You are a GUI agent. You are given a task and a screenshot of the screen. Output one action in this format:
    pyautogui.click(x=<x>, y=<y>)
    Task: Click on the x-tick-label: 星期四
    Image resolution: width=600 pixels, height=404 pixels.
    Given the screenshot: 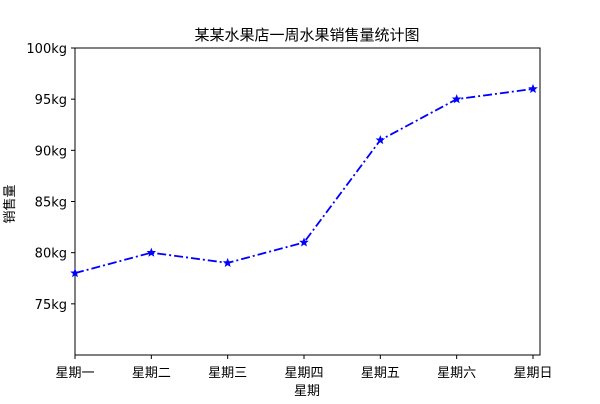 What is the action you would take?
    pyautogui.click(x=303, y=373)
    